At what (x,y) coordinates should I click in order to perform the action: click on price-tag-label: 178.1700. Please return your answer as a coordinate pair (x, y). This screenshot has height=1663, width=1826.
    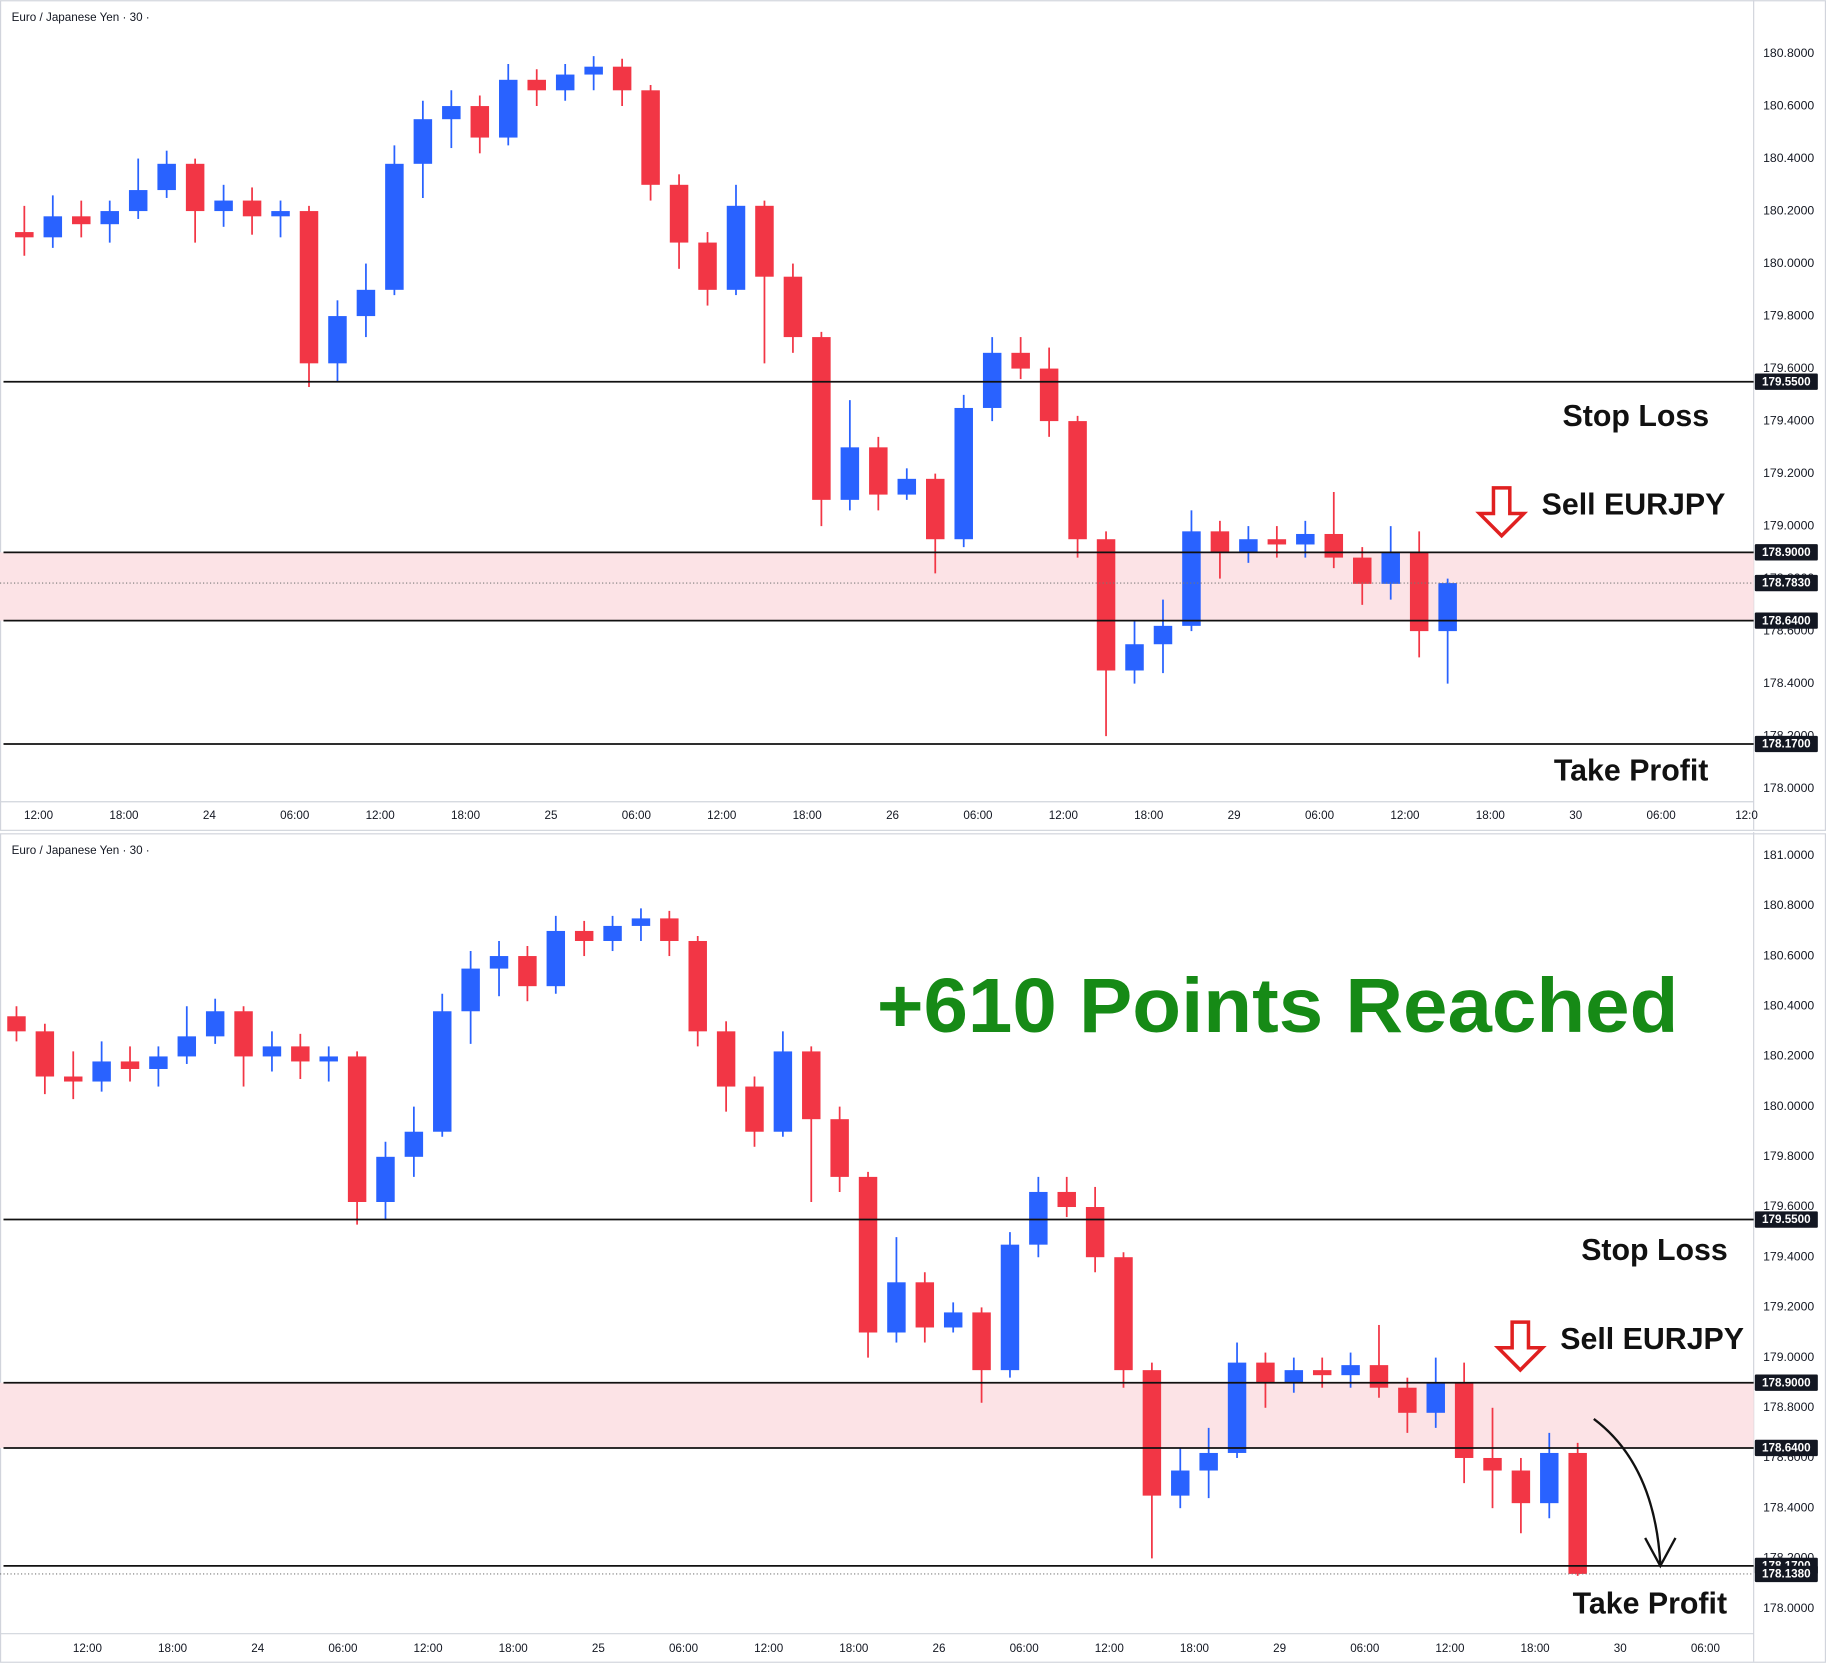
    Looking at the image, I should click on (1786, 744).